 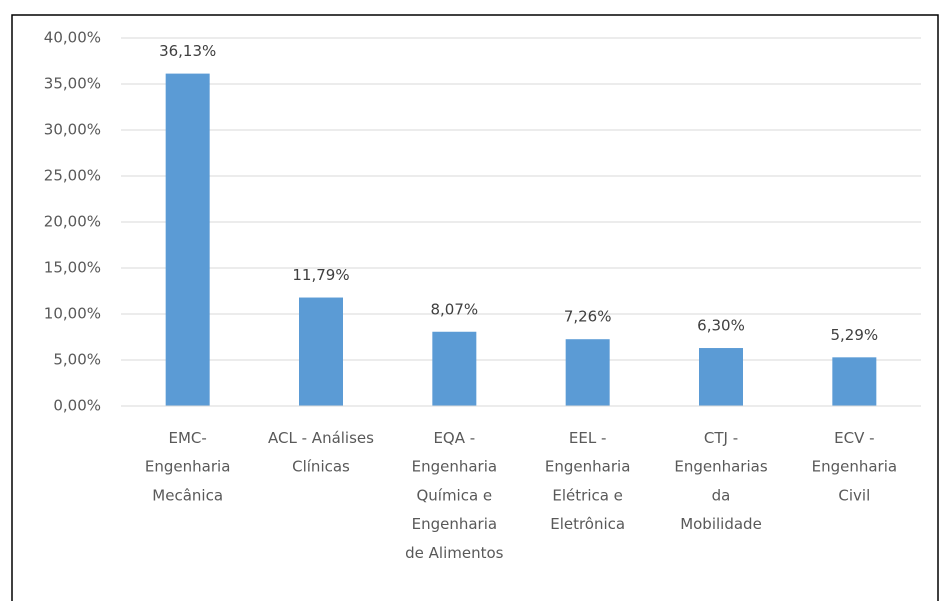 I want to click on y-tick-label: 15,00%, so click(x=72, y=268).